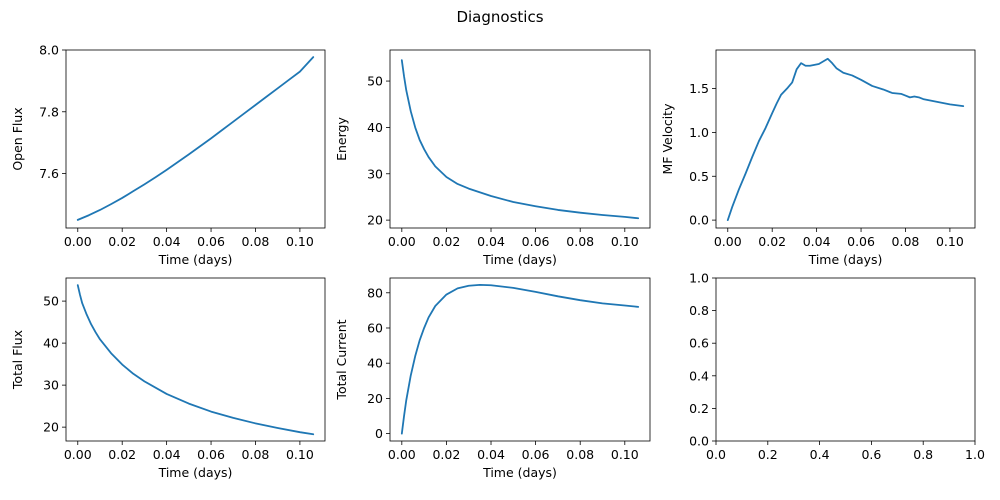 This screenshot has height=500, width=1000. What do you see at coordinates (699, 176) in the screenshot?
I see `y-tick-label: 0.5` at bounding box center [699, 176].